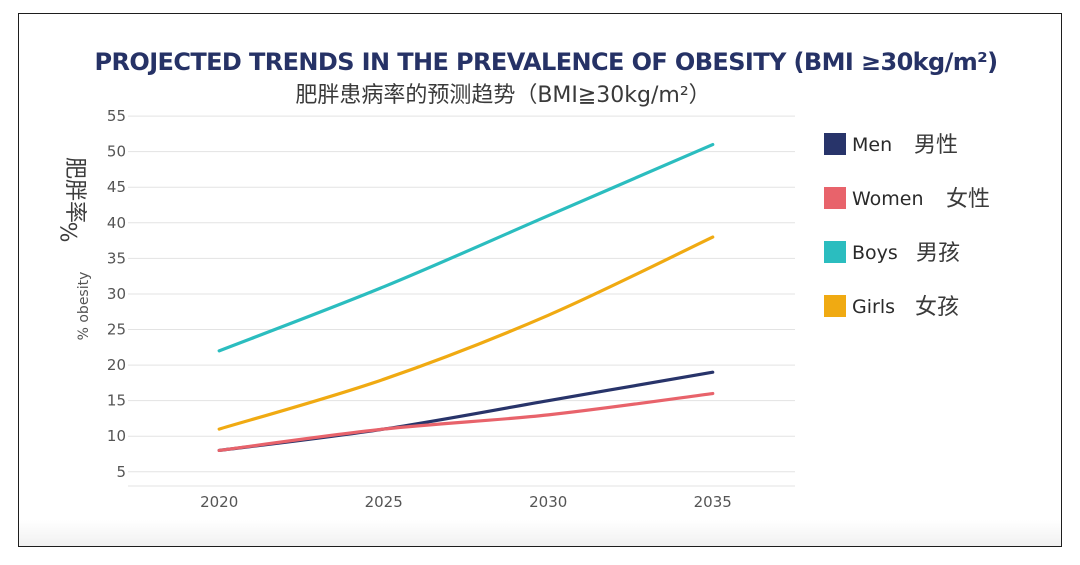 This screenshot has width=1080, height=565. I want to click on y-tick-label: 50, so click(116, 152).